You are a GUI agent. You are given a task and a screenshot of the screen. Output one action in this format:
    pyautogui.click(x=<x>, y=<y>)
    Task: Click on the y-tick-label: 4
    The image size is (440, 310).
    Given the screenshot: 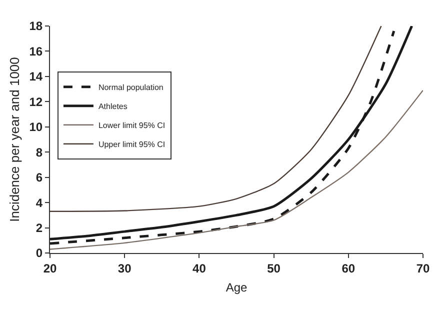 What is the action you would take?
    pyautogui.click(x=39, y=203)
    